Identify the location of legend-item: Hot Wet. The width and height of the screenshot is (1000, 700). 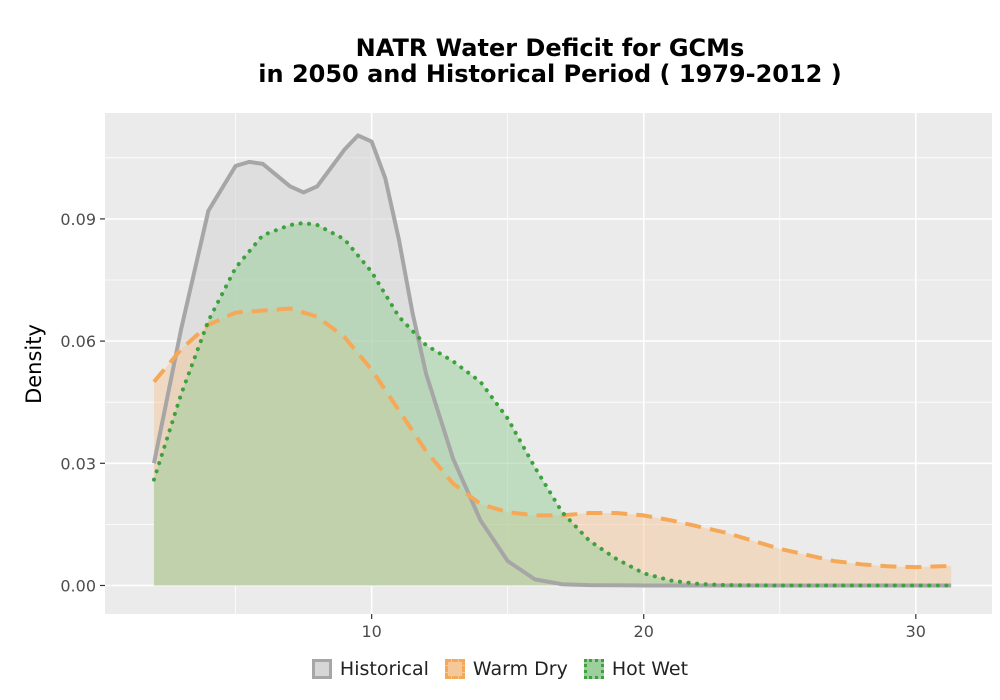
(636, 669).